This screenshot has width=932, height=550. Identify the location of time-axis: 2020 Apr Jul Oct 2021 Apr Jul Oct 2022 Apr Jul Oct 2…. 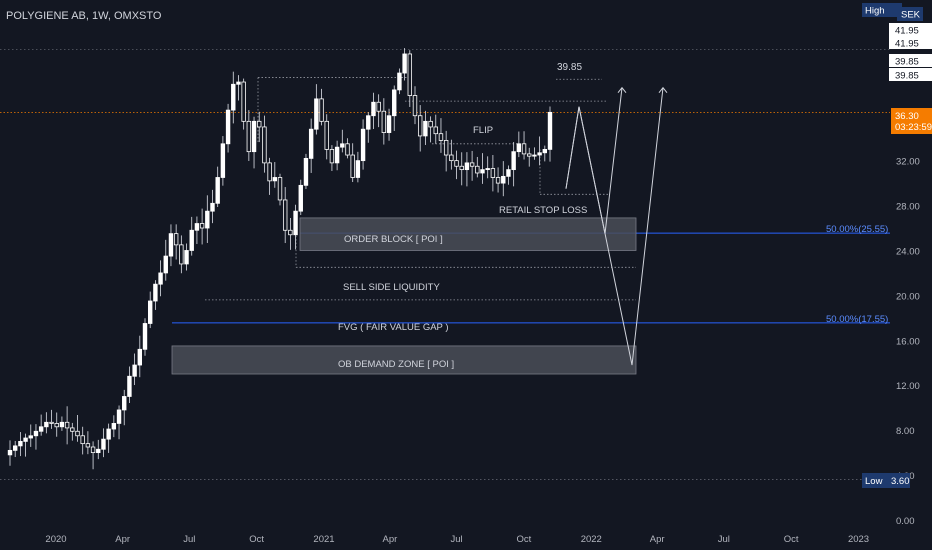
(457, 539).